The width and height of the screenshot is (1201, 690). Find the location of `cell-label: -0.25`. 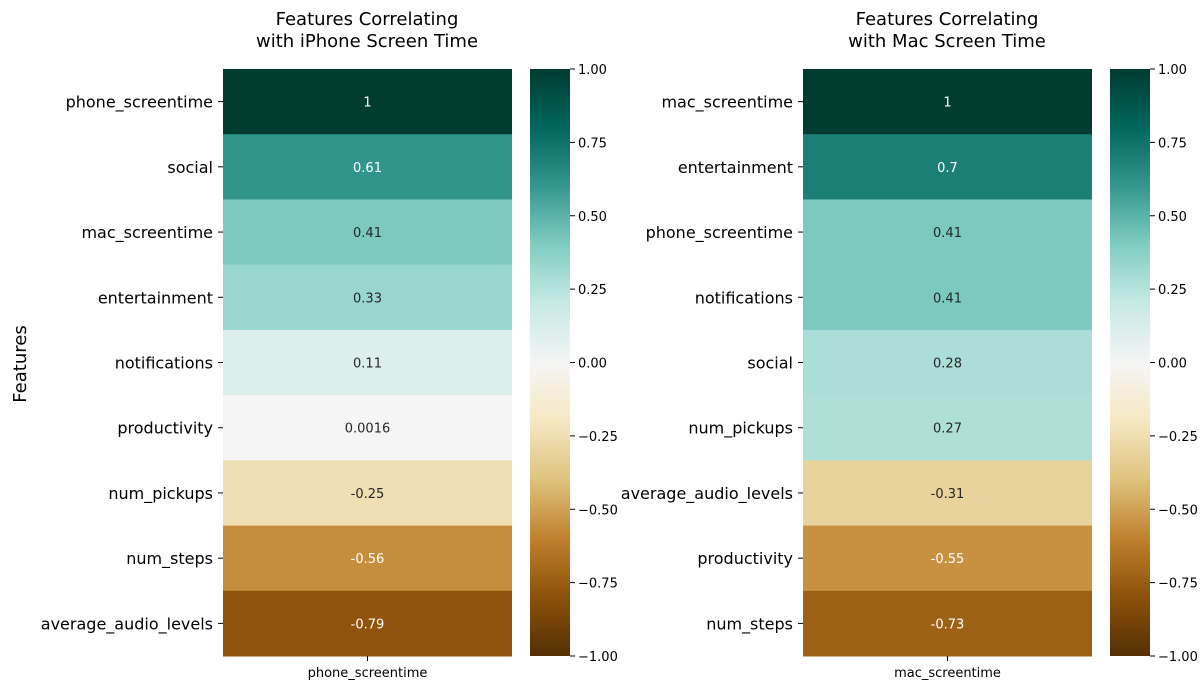

cell-label: -0.25 is located at coordinates (368, 494).